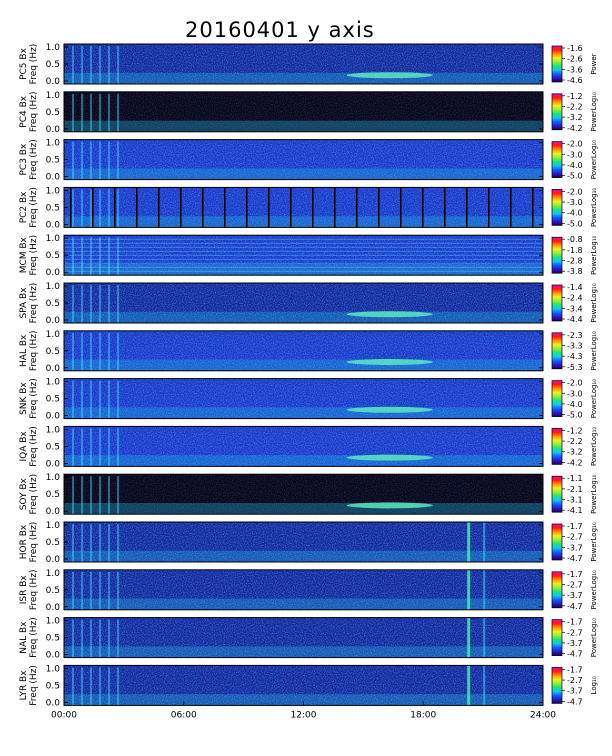 This screenshot has height=756, width=612. Describe the element at coordinates (575, 669) in the screenshot. I see `colorbar-tick-label: -1.7` at that location.